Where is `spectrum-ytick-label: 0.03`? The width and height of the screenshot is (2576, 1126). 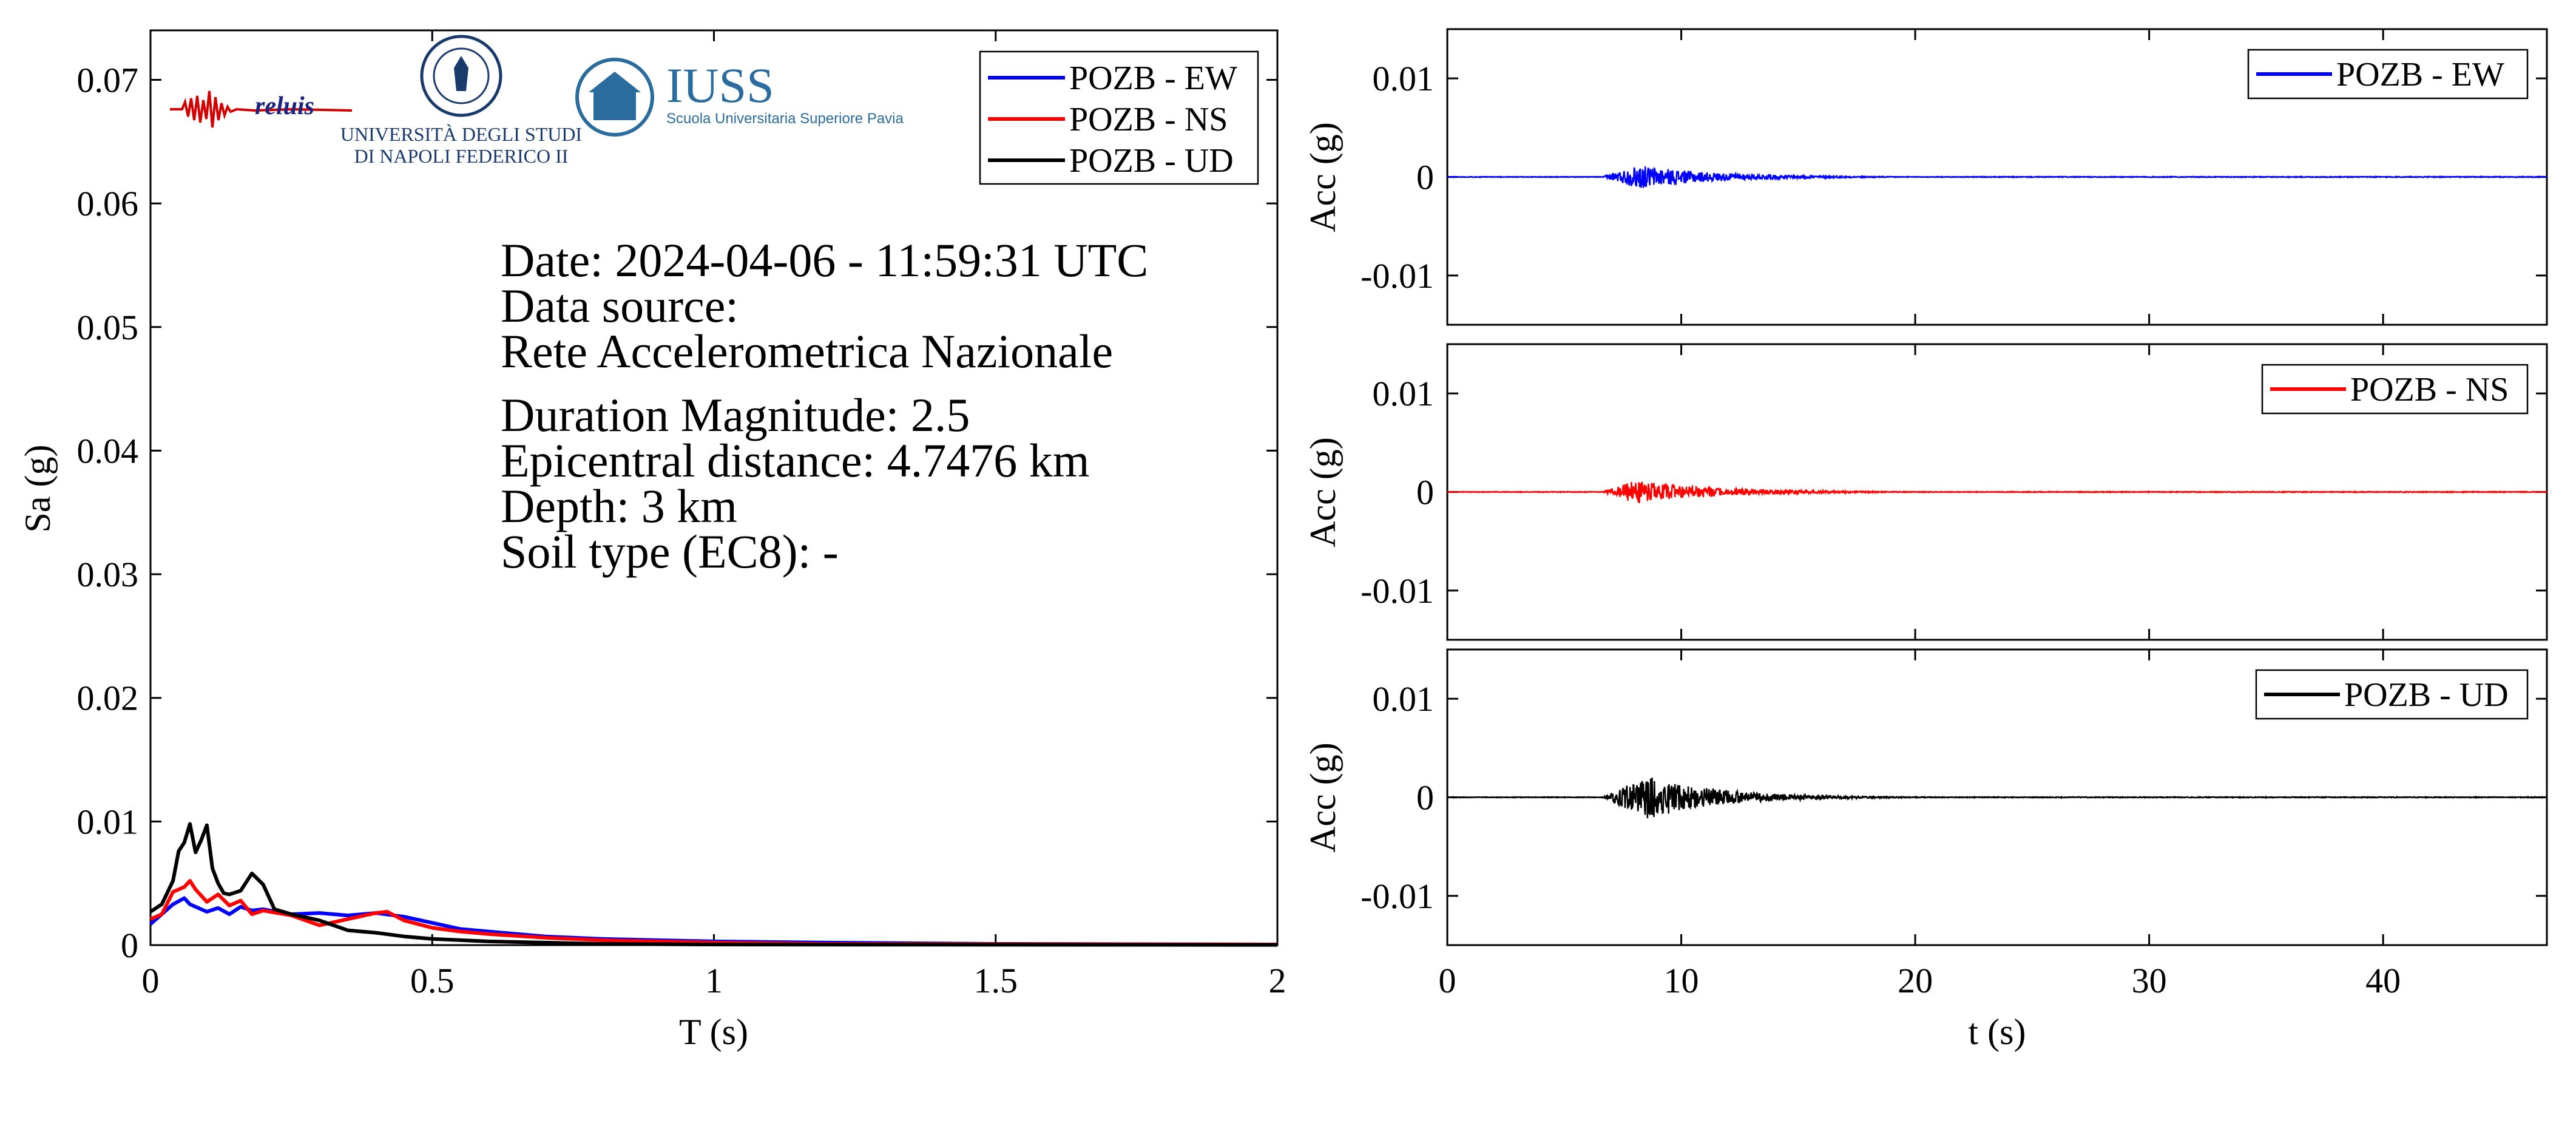
spectrum-ytick-label: 0.03 is located at coordinates (108, 574).